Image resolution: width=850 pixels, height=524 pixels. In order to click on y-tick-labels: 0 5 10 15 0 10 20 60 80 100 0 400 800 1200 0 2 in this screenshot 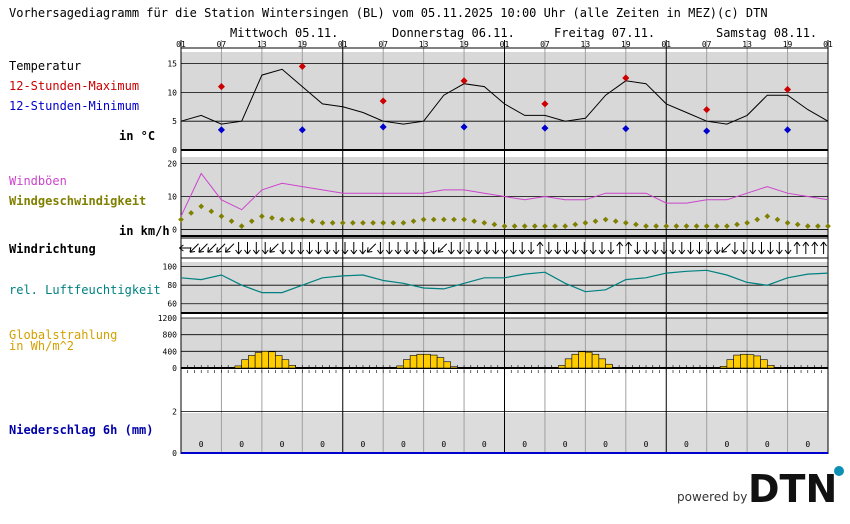, I will do `click(167, 259)`.